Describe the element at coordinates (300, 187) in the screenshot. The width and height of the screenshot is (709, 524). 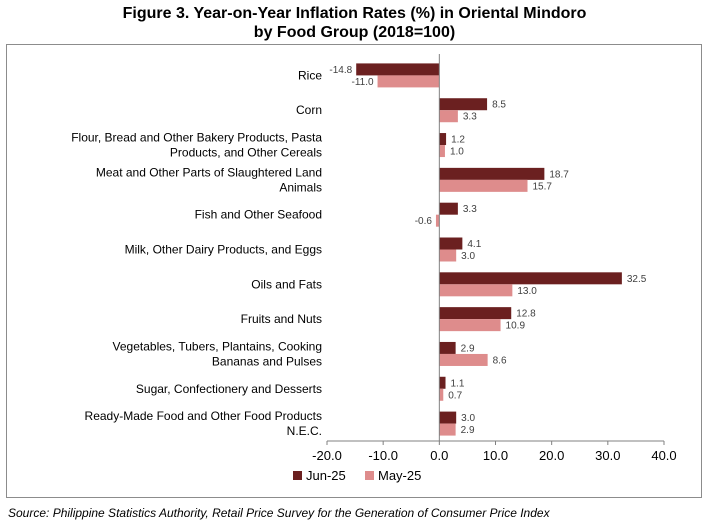
I see `category-label-3-line-2: Animals` at that location.